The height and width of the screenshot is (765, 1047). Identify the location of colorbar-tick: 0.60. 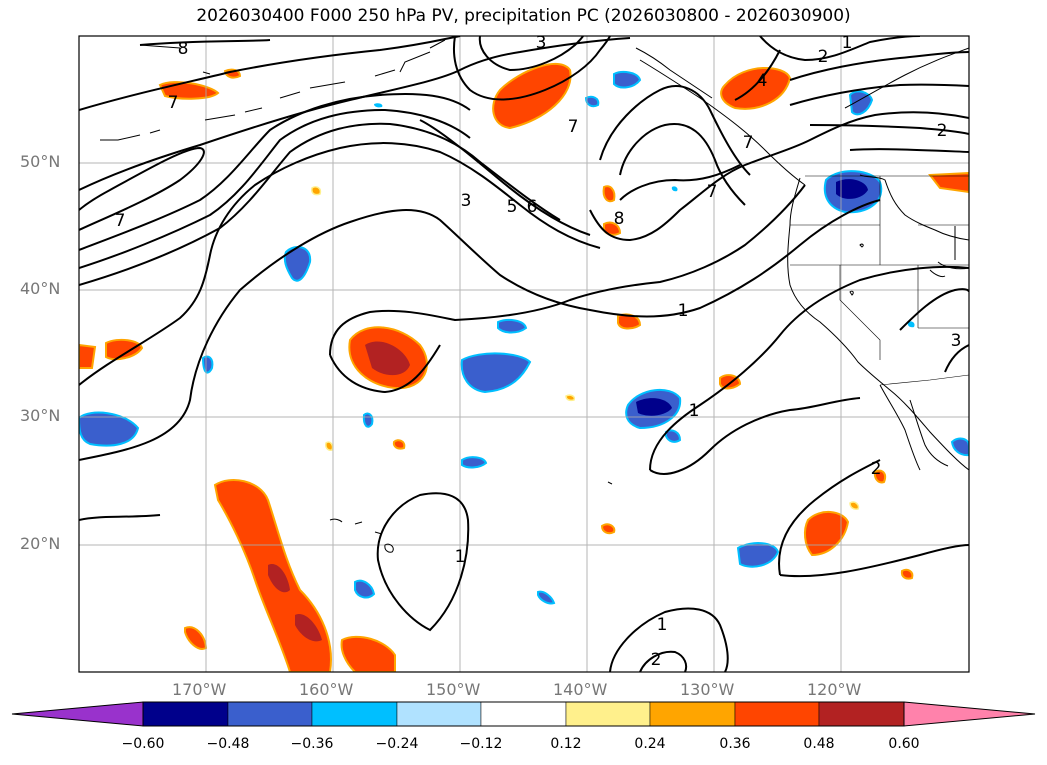
(904, 744).